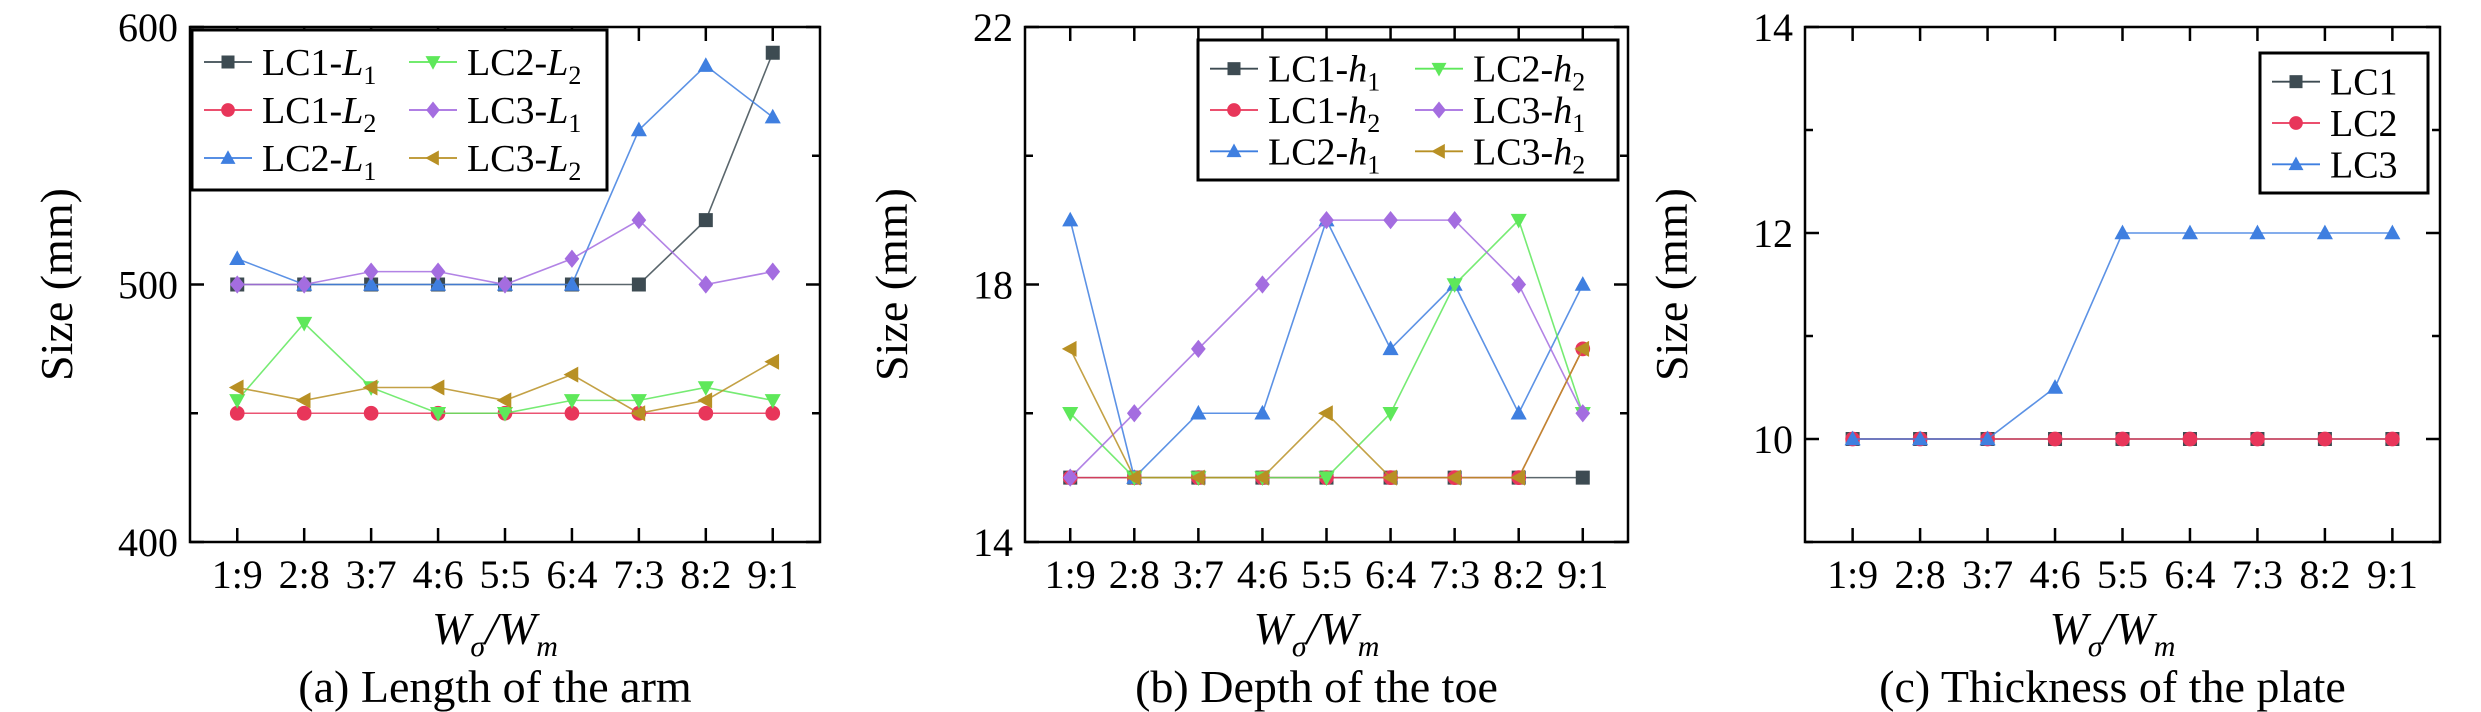 This screenshot has width=2481, height=712. Describe the element at coordinates (290, 162) in the screenshot. I see `legend-item: LC2-L1` at that location.